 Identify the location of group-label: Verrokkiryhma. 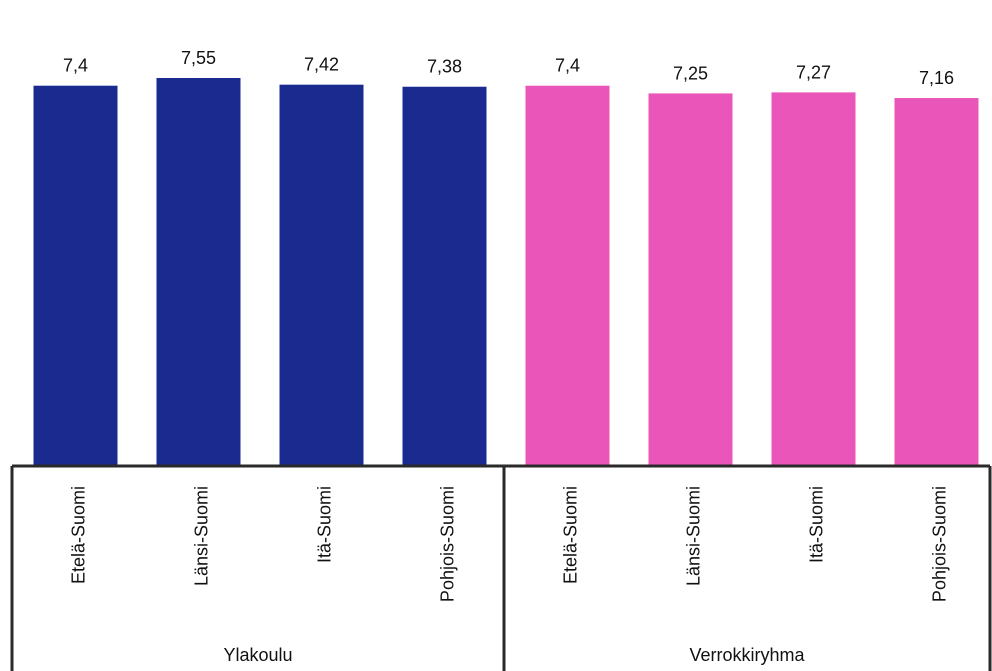
(747, 655).